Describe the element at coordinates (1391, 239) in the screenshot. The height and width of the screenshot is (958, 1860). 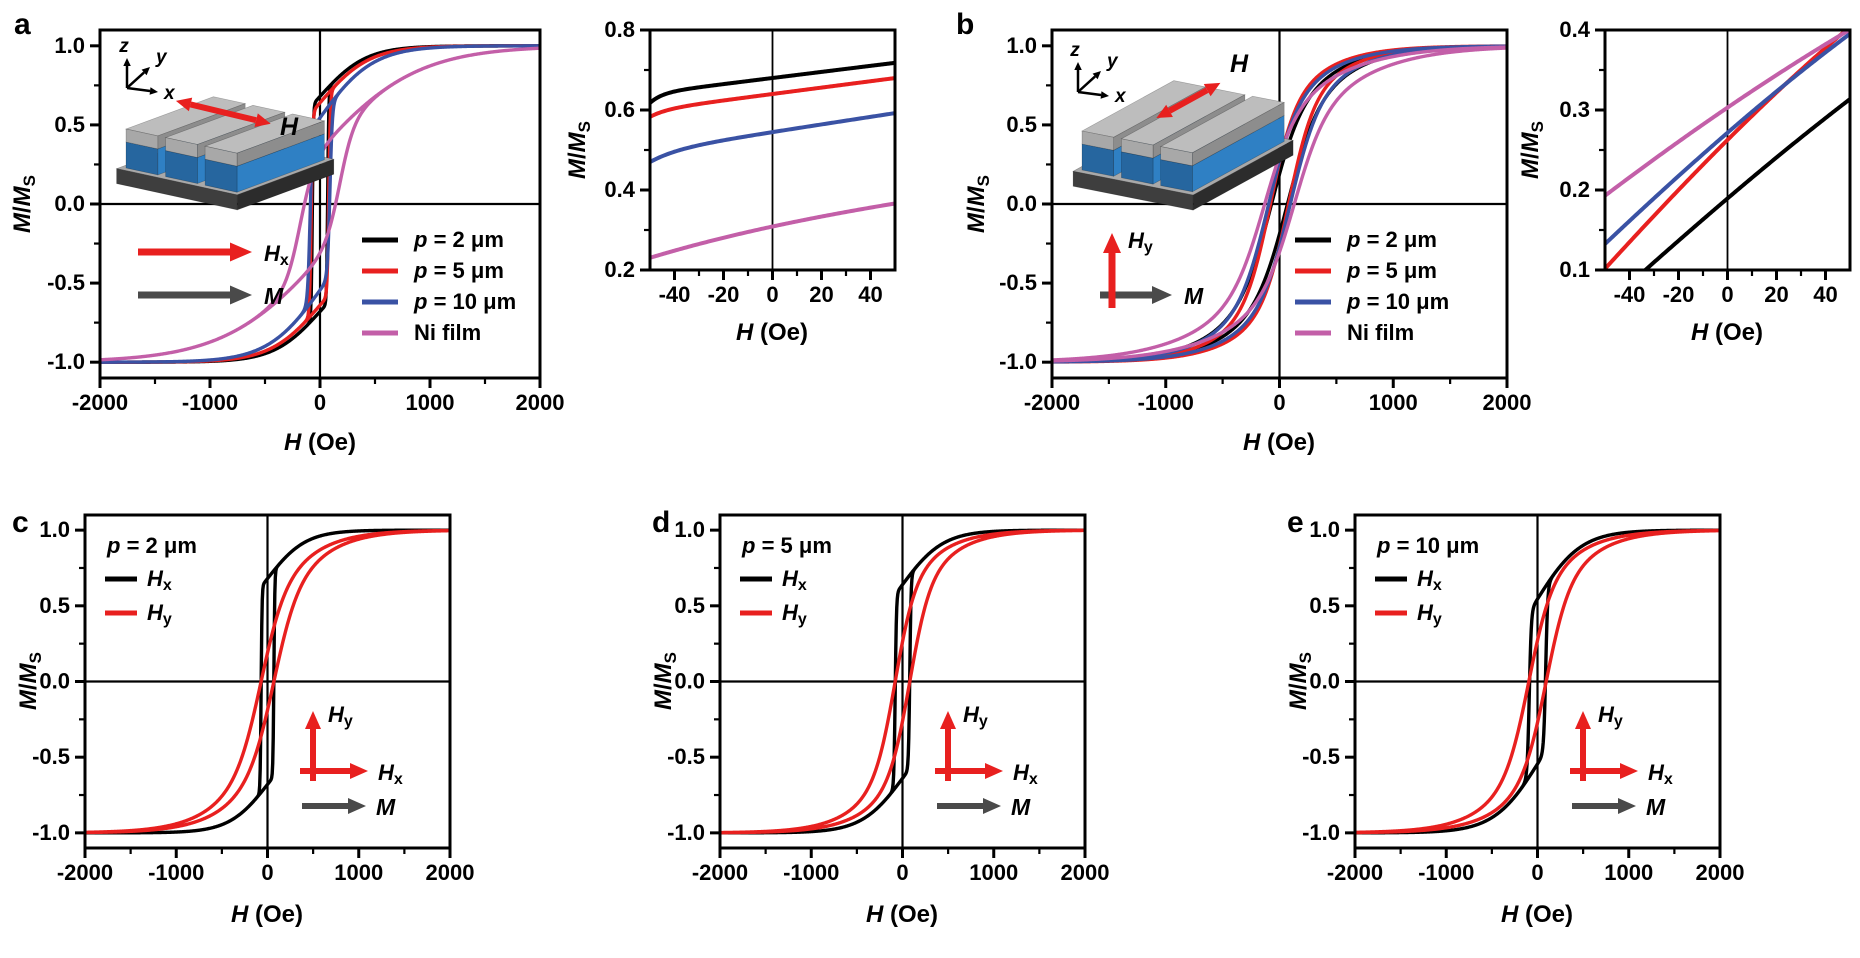
I see `legend-label-p2: p = 2 μm` at that location.